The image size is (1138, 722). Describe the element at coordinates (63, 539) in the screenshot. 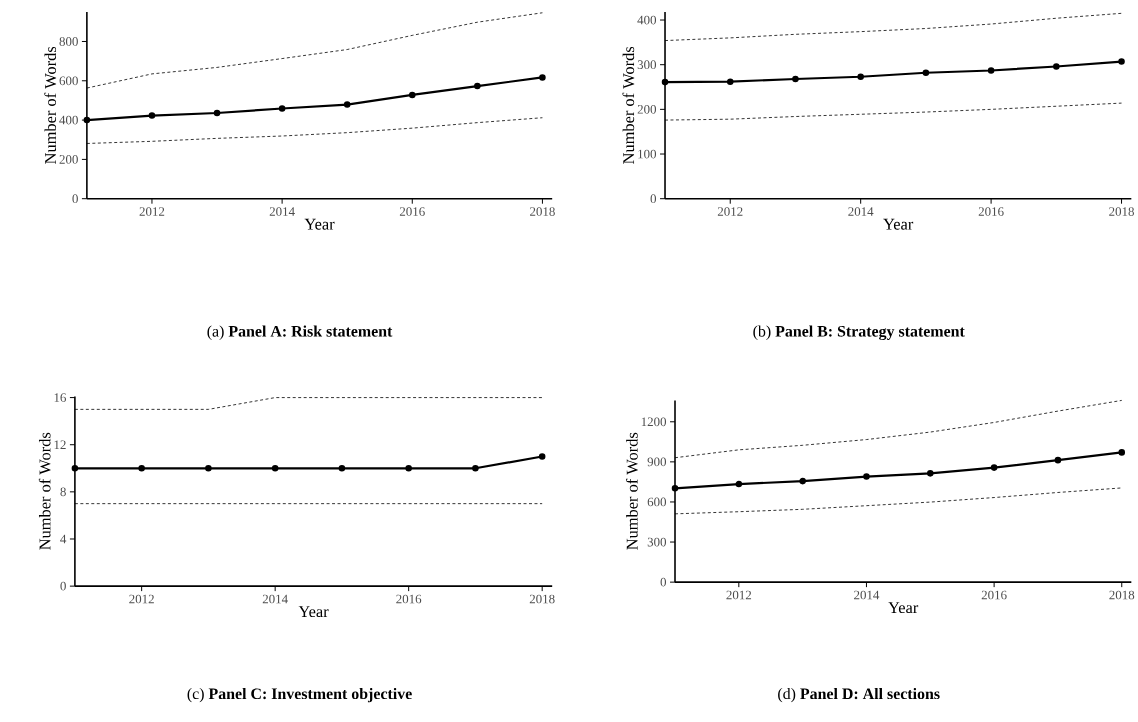

I see `y-tick-label: 4` at that location.